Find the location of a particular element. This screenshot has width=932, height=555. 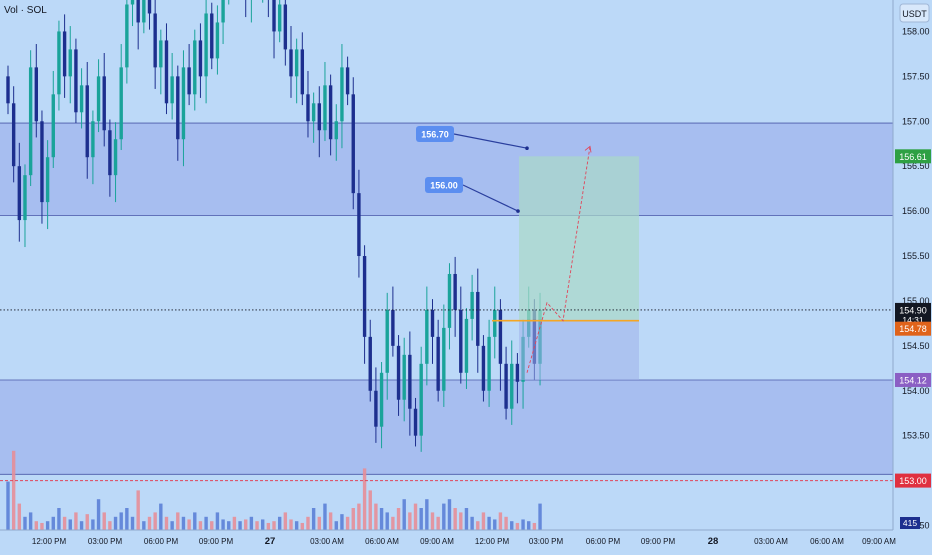

time-tick-label: 09:00 AM is located at coordinates (879, 541).